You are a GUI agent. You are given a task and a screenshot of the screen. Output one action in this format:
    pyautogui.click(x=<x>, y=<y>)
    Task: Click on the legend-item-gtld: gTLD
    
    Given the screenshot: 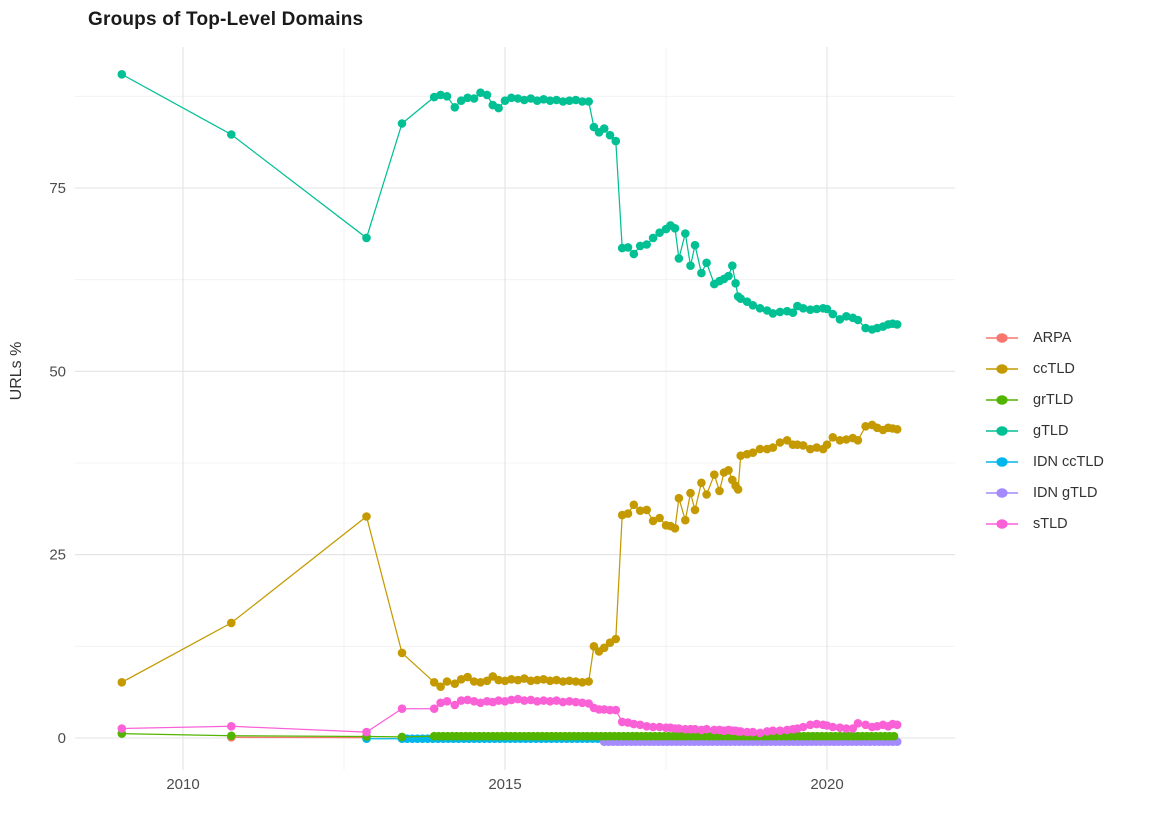 What is the action you would take?
    pyautogui.click(x=1044, y=430)
    